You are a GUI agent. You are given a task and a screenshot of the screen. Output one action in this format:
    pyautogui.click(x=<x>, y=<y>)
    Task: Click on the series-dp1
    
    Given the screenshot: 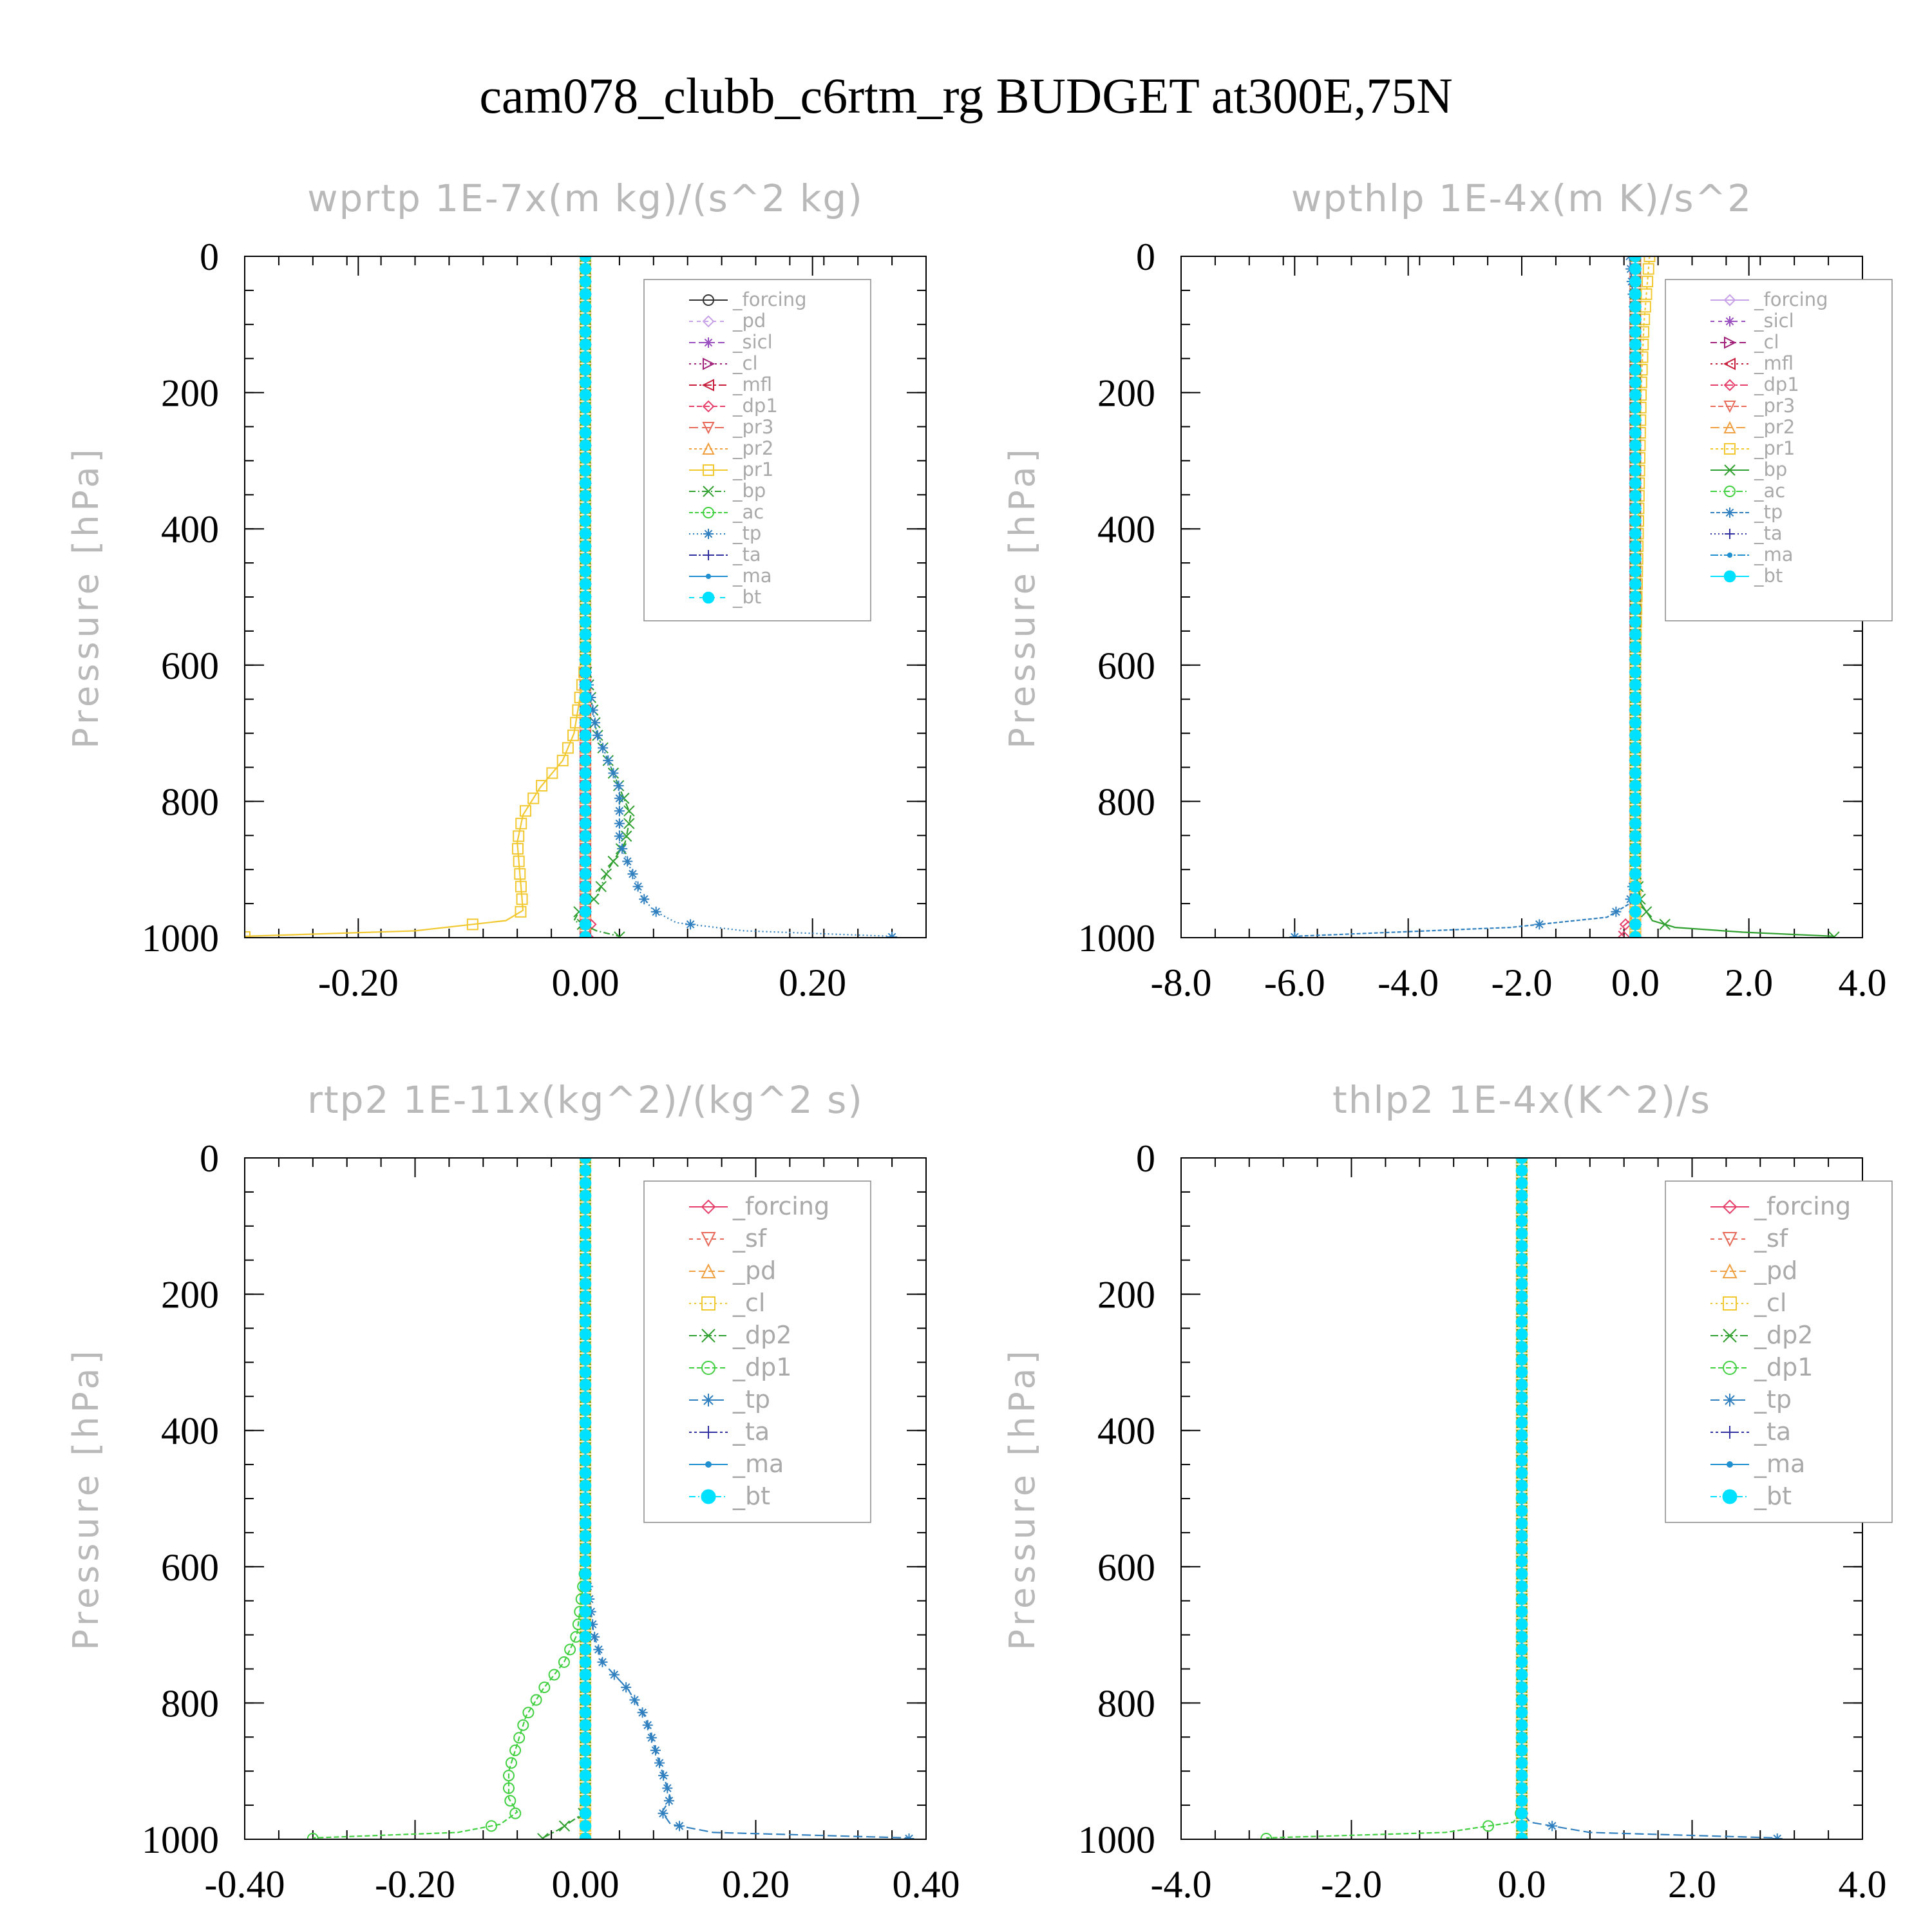 What is the action you would take?
    pyautogui.click(x=449, y=1498)
    